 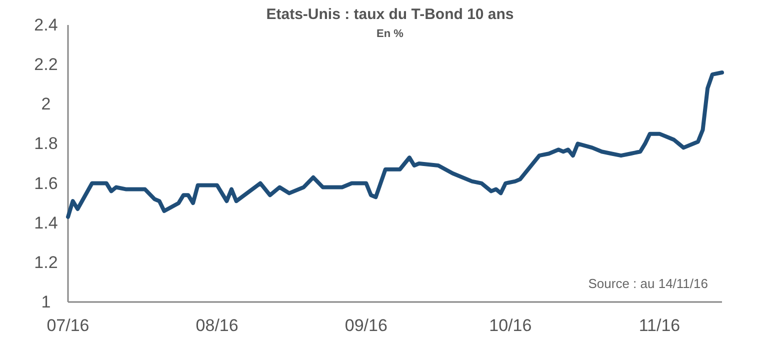 I want to click on chart-title: Etats-Unis : taux du T-Bond 10 ans, so click(x=390, y=14).